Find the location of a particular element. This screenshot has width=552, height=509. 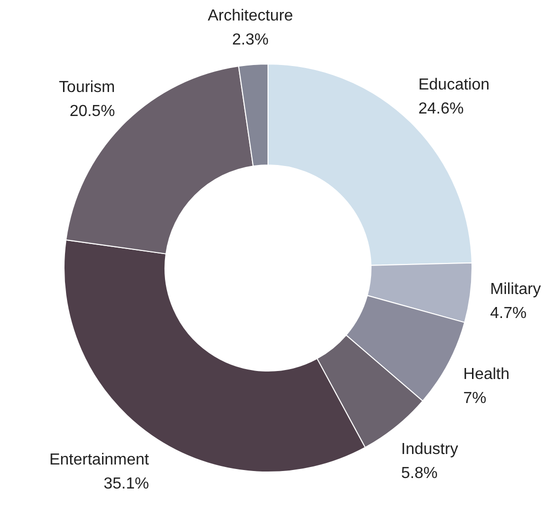

data-label: 4.7% is located at coordinates (508, 313).